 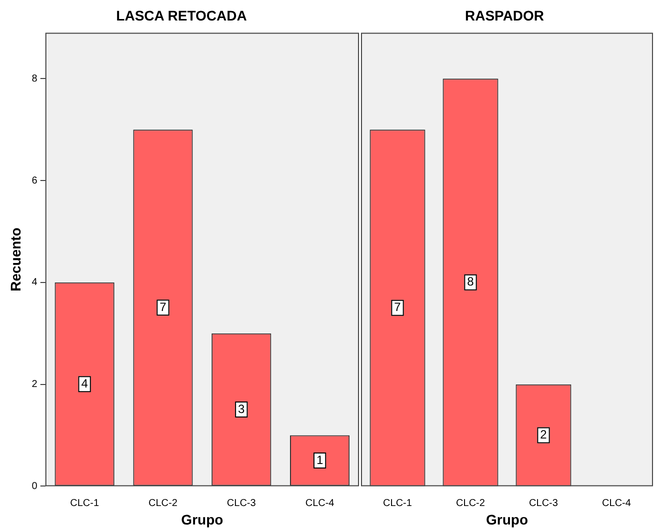 What do you see at coordinates (181, 15) in the screenshot?
I see `chart-title: LASCA RETOCADA` at bounding box center [181, 15].